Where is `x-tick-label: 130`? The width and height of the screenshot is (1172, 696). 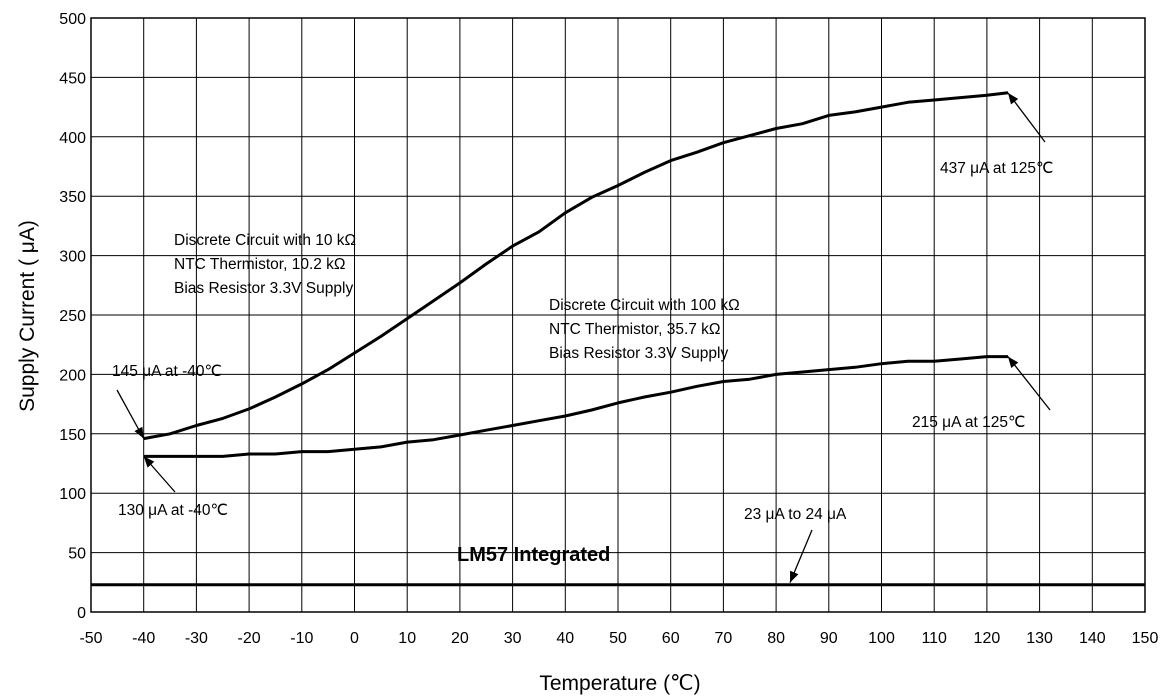
x-tick-label: 130 is located at coordinates (1039, 638).